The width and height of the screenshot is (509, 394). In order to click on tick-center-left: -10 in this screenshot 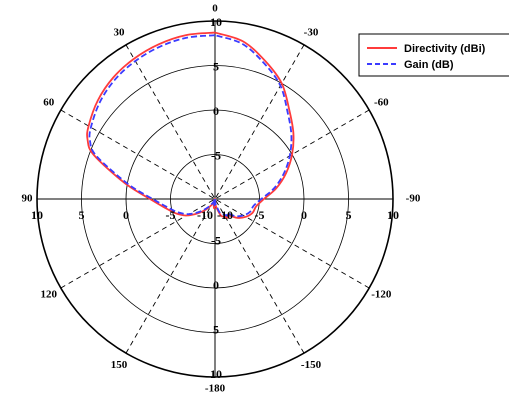, I will do `click(205, 215)`.